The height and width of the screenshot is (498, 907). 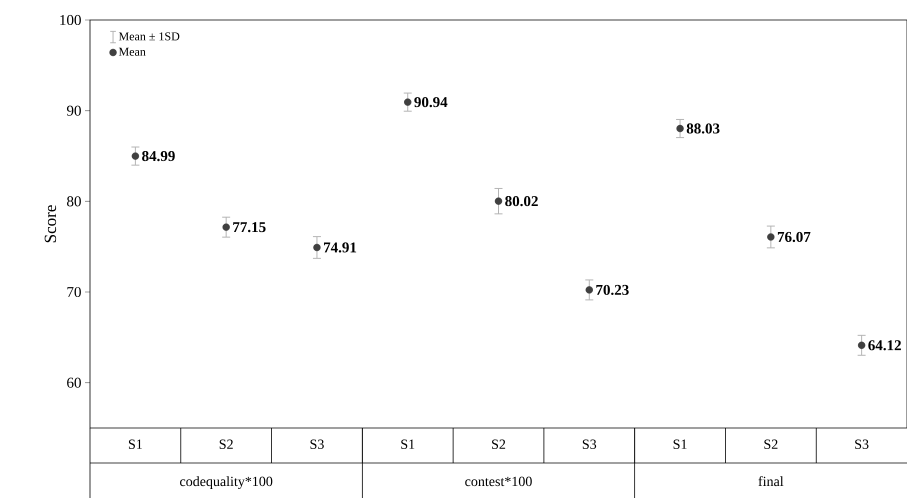 What do you see at coordinates (431, 102) in the screenshot?
I see `data-label: 90.94` at bounding box center [431, 102].